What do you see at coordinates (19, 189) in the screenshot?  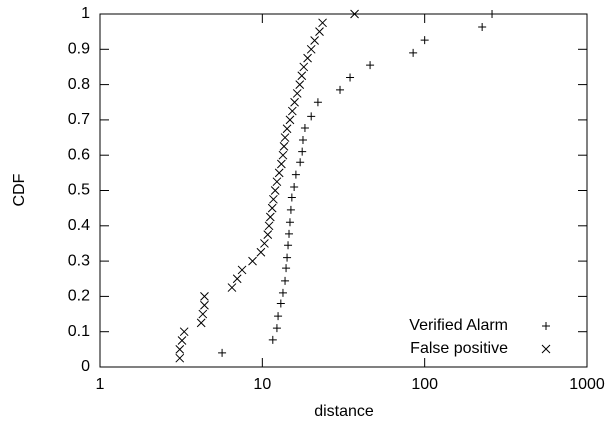 I see `y-axis-label: CDF` at bounding box center [19, 189].